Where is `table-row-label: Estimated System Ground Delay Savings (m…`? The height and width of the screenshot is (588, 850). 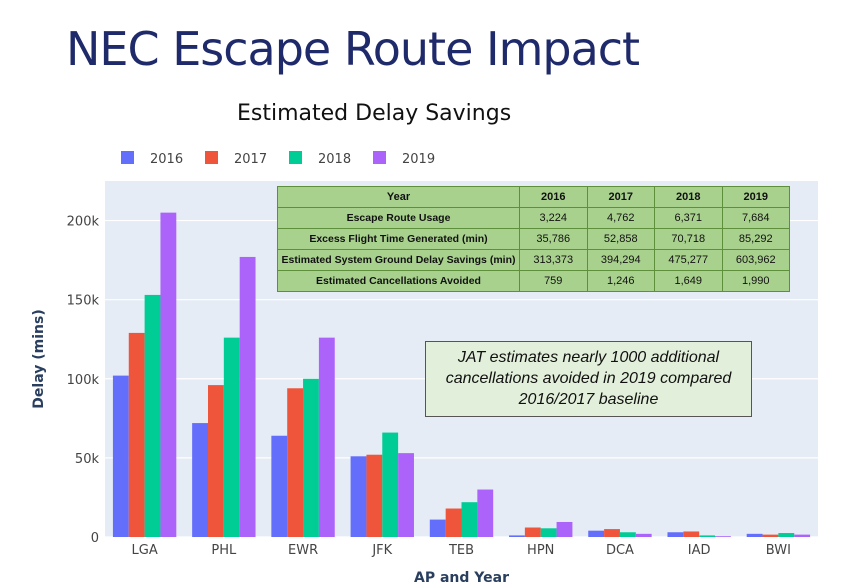
table-row-label: Estimated System Ground Delay Savings (m… is located at coordinates (398, 260).